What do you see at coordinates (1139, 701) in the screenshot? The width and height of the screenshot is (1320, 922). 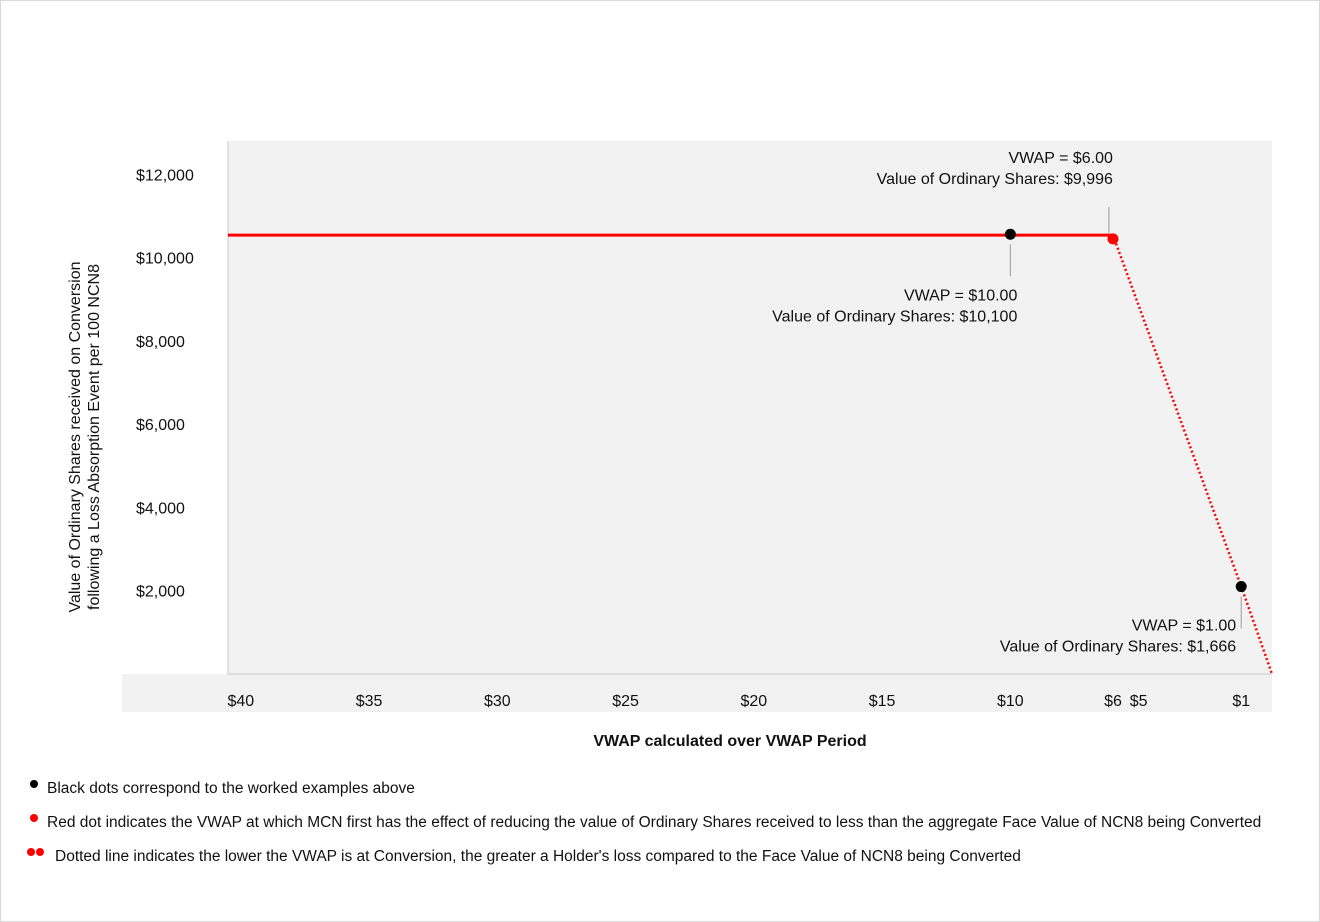 I see `x-tick-label: $5` at bounding box center [1139, 701].